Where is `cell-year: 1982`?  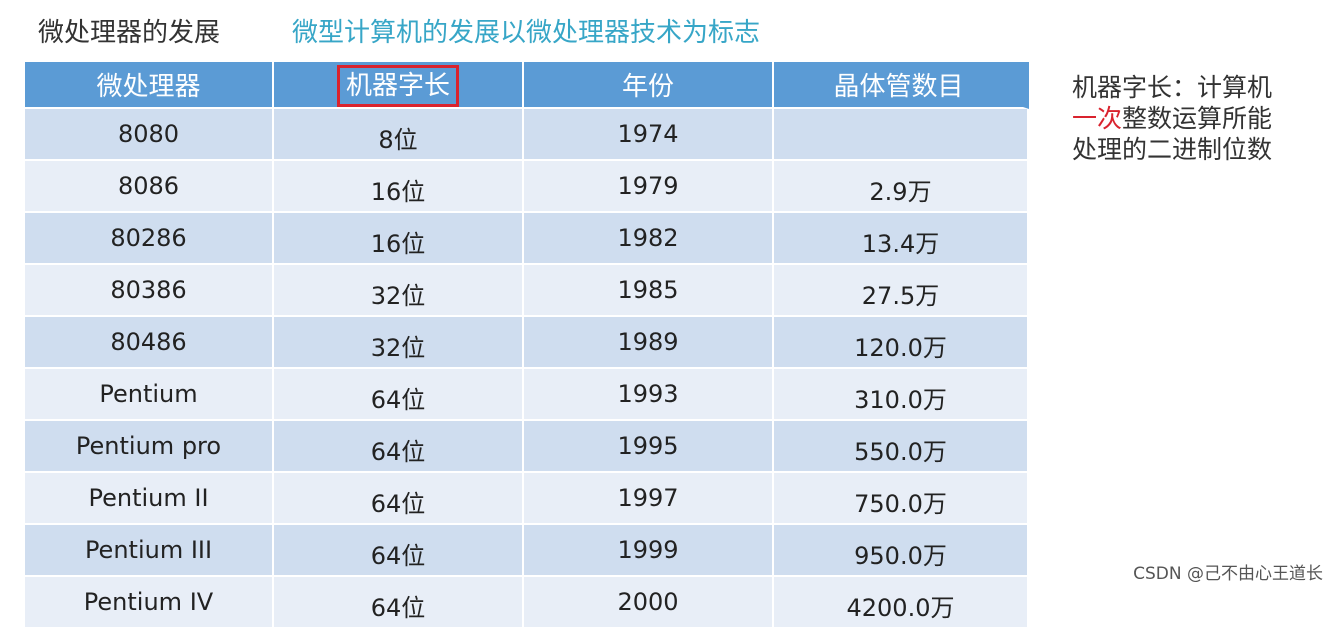
cell-year: 1982 is located at coordinates (649, 239).